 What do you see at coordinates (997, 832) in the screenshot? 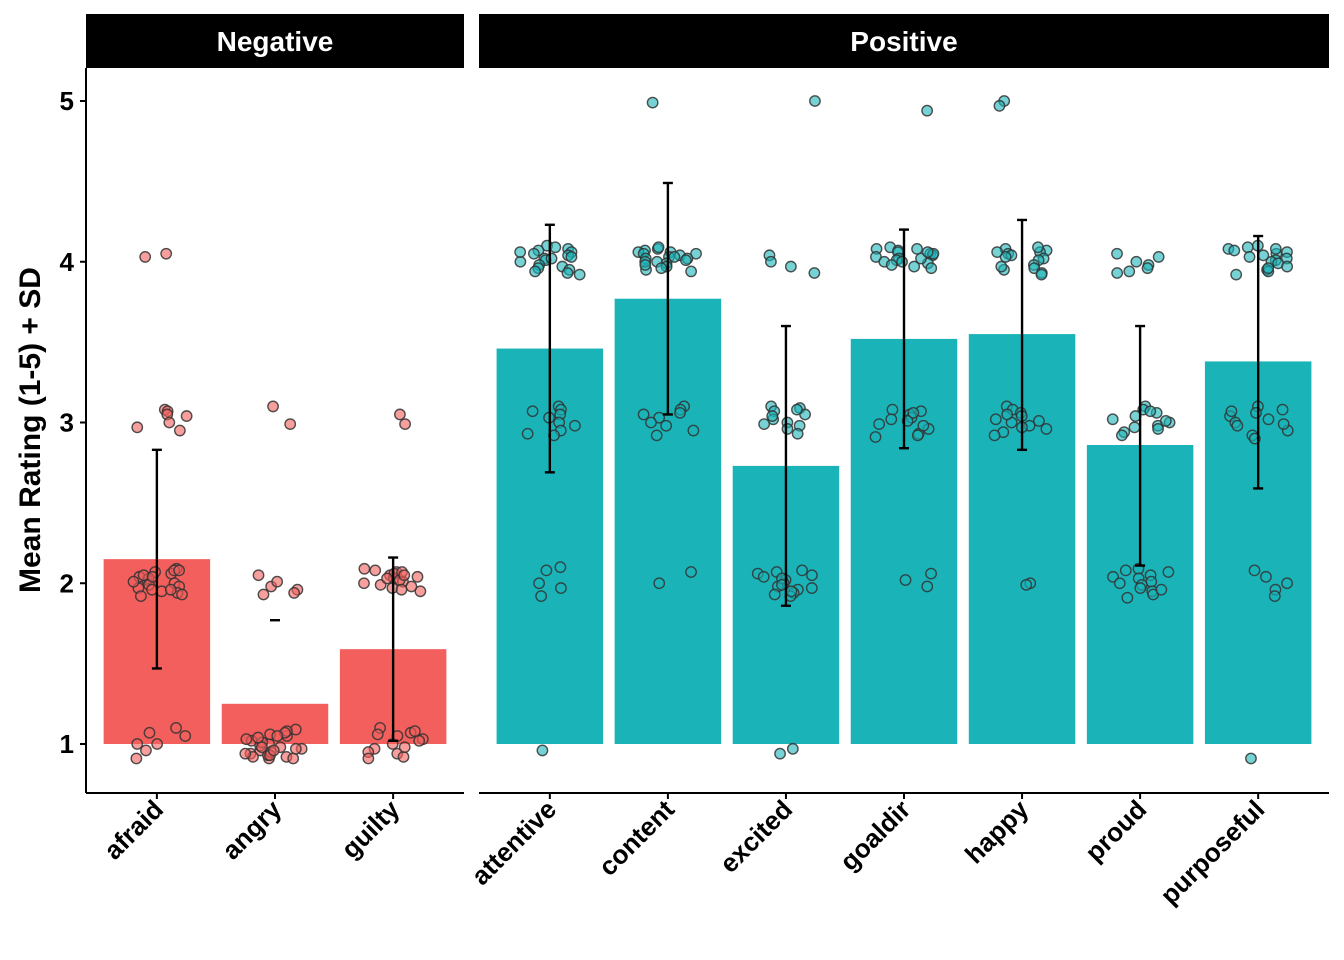
I see `x-tick-label: happy` at bounding box center [997, 832].